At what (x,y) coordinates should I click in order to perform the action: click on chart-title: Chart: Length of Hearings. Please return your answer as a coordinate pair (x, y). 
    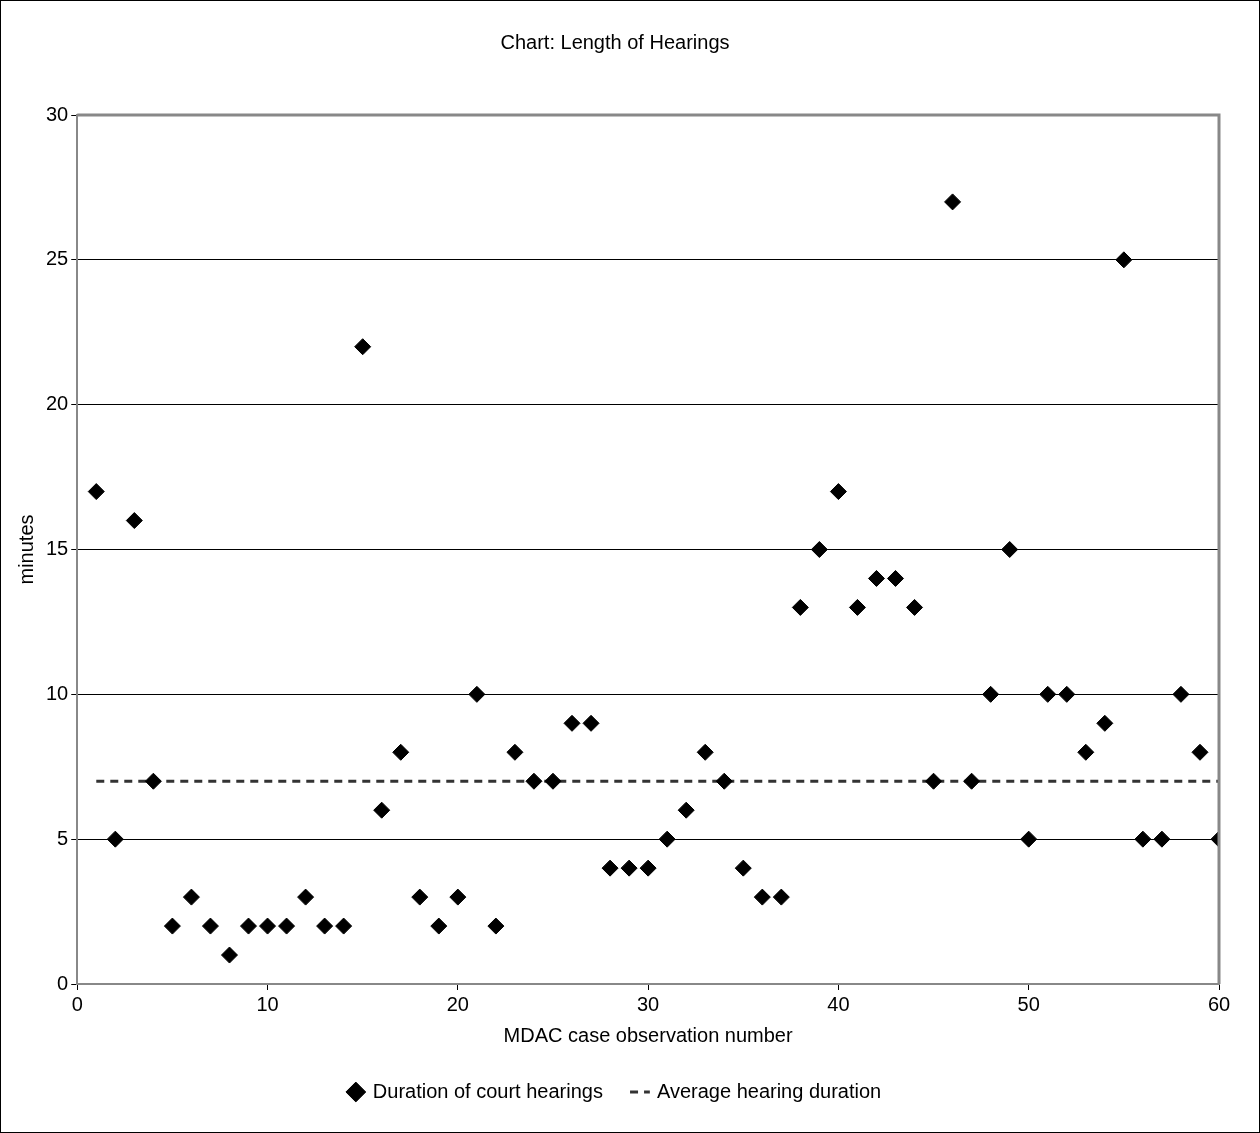
    Looking at the image, I should click on (615, 41).